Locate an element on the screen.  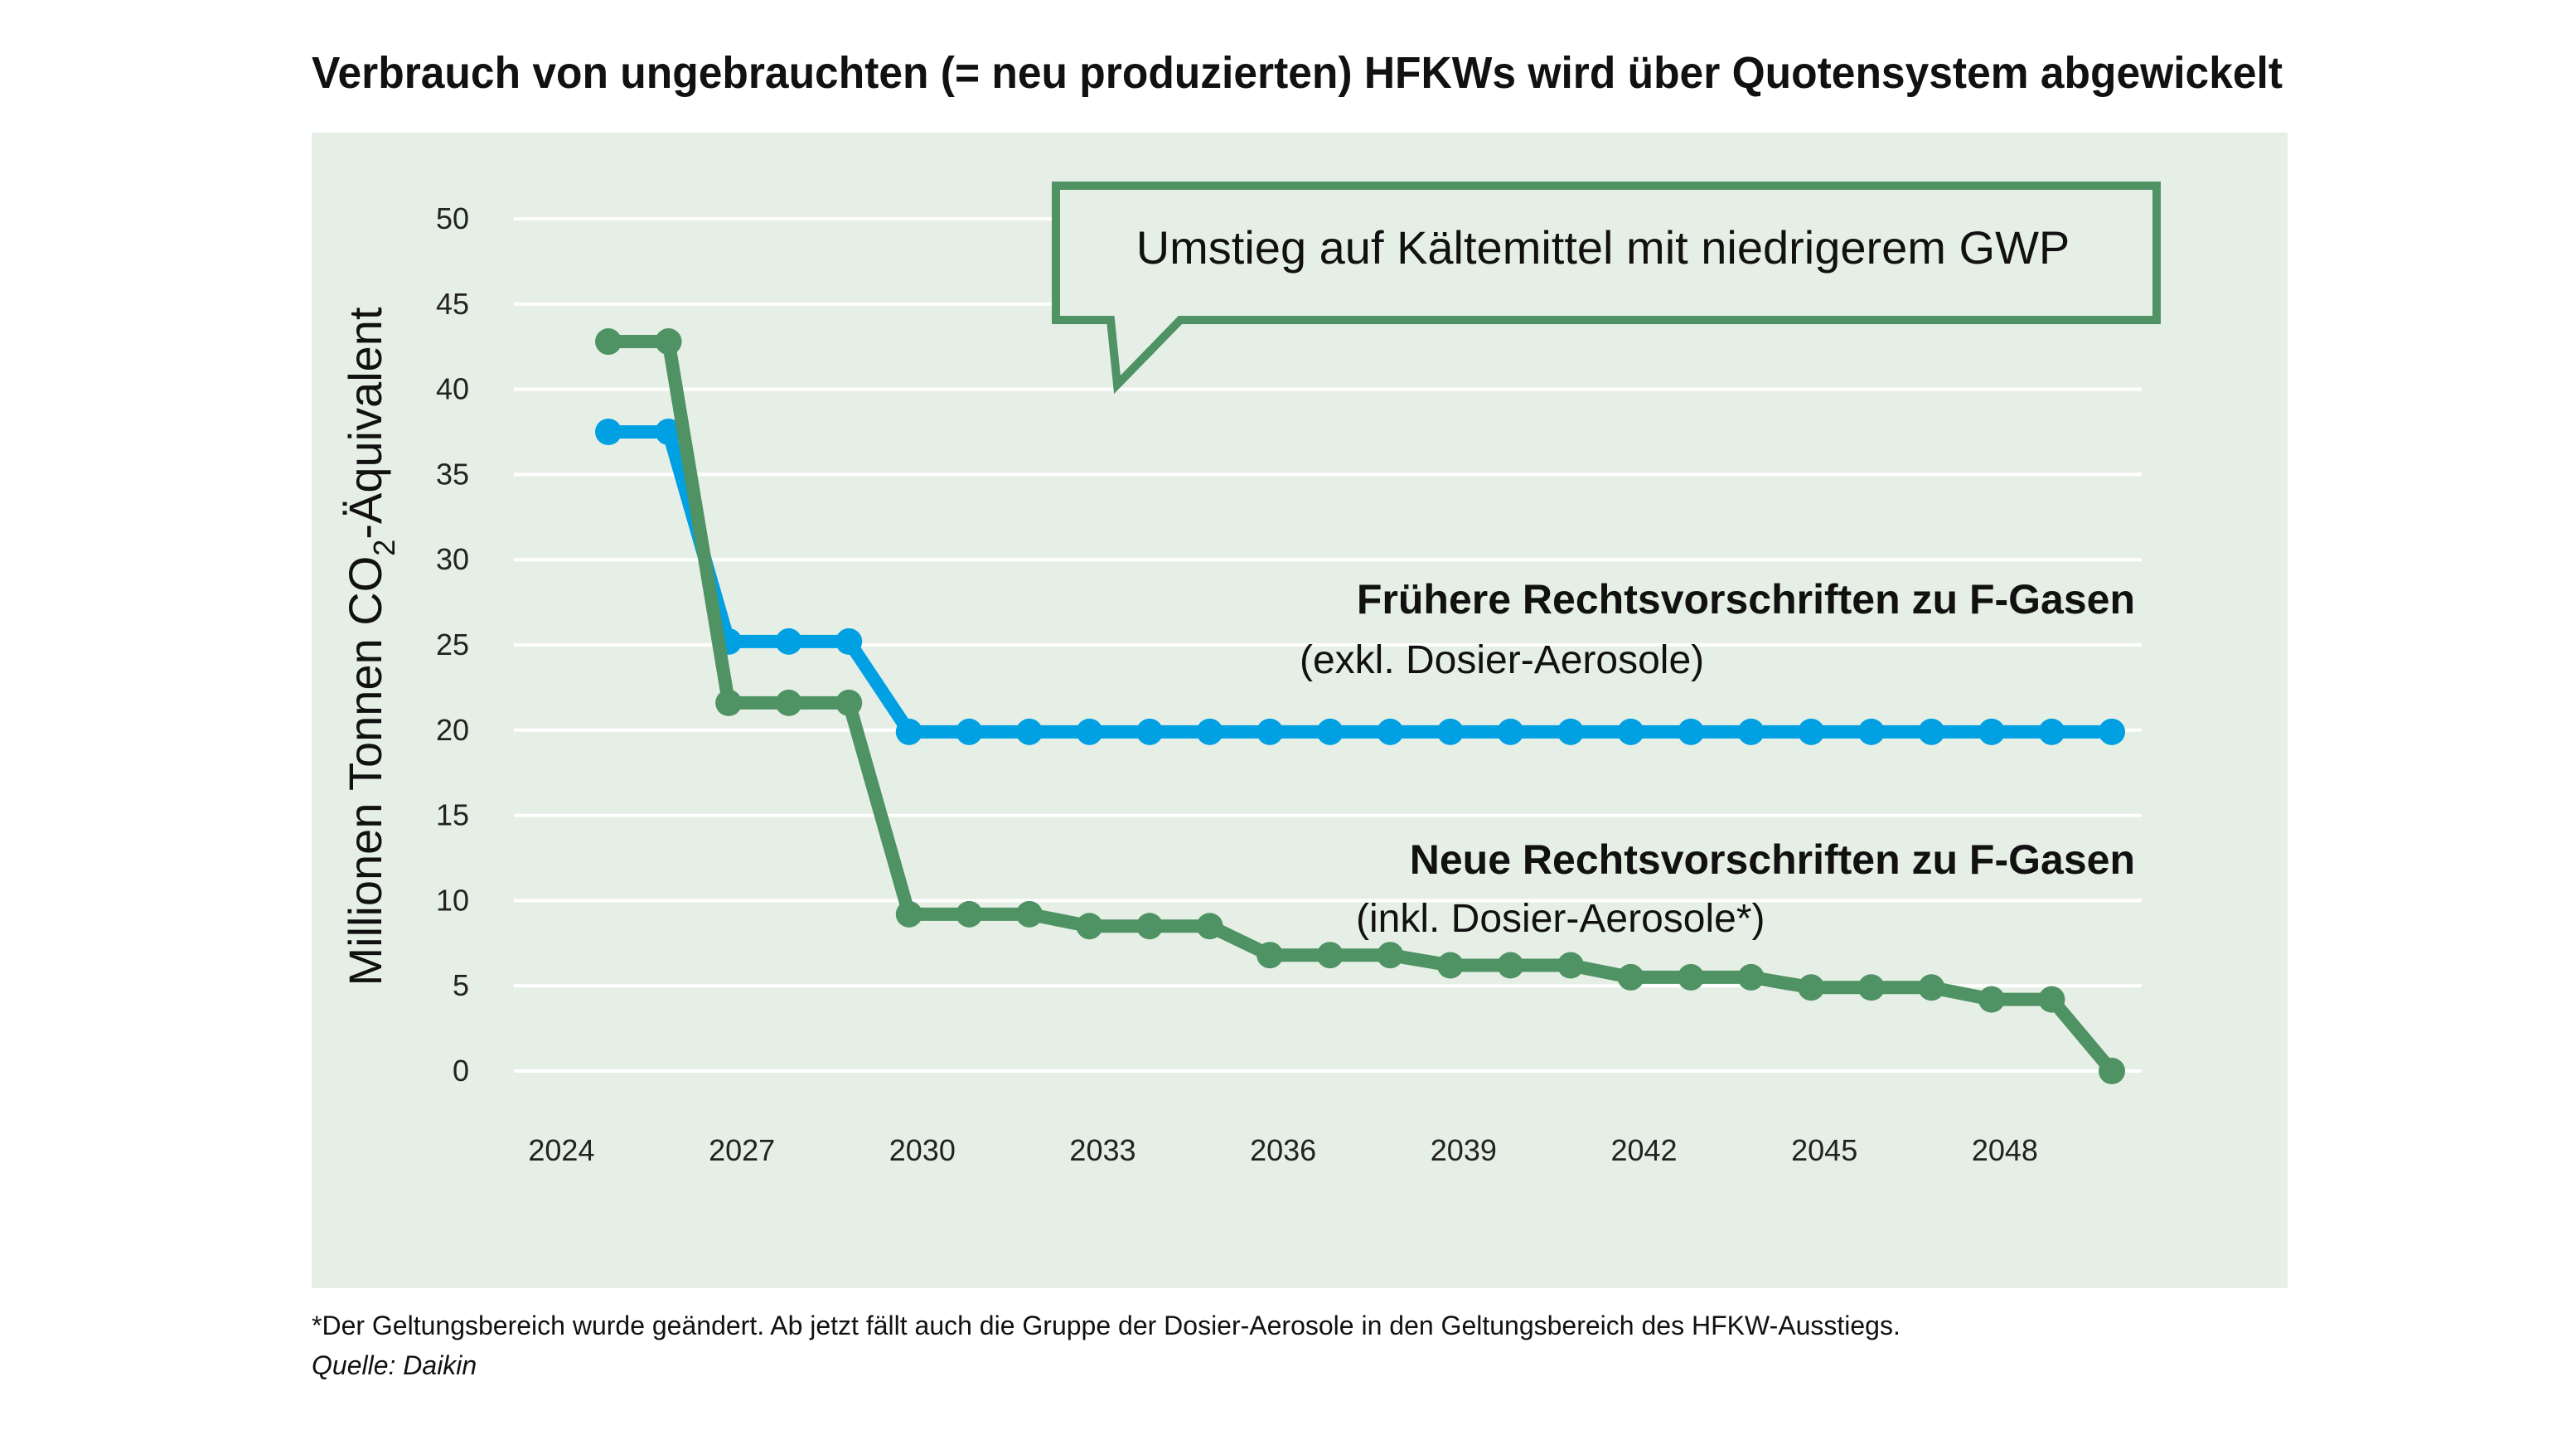
y-tick-label: 25 is located at coordinates (452, 645).